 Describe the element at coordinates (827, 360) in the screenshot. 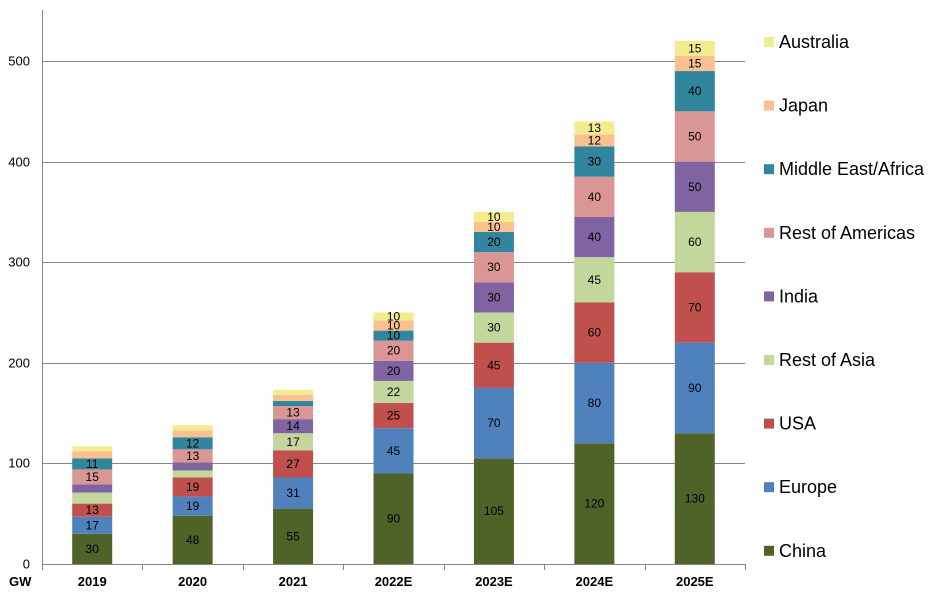

I see `legend-label: Rest of Asia` at that location.